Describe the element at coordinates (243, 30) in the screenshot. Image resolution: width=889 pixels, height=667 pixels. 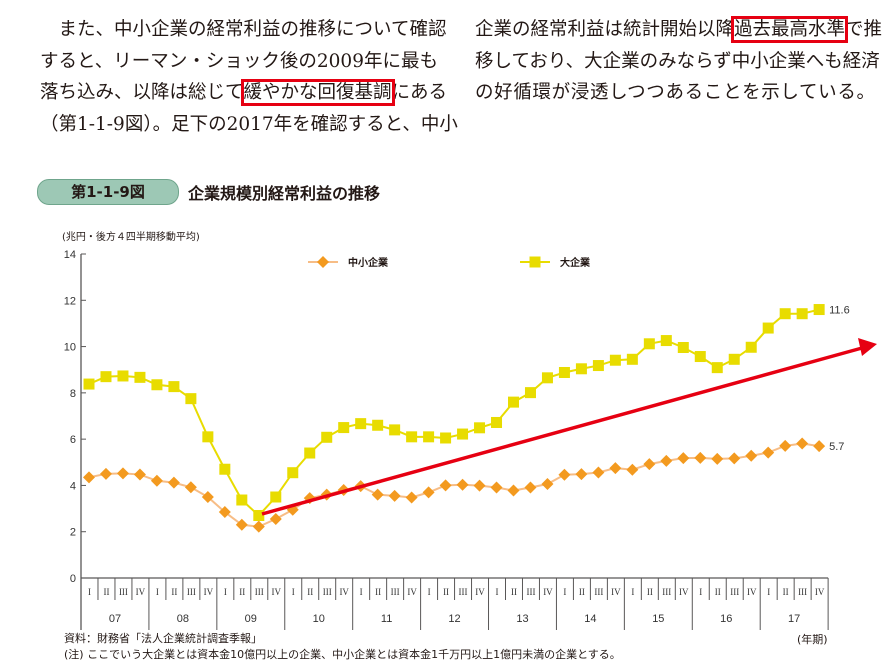
I see `text-line: また、中小企業の経常利益の推移について確認` at that location.